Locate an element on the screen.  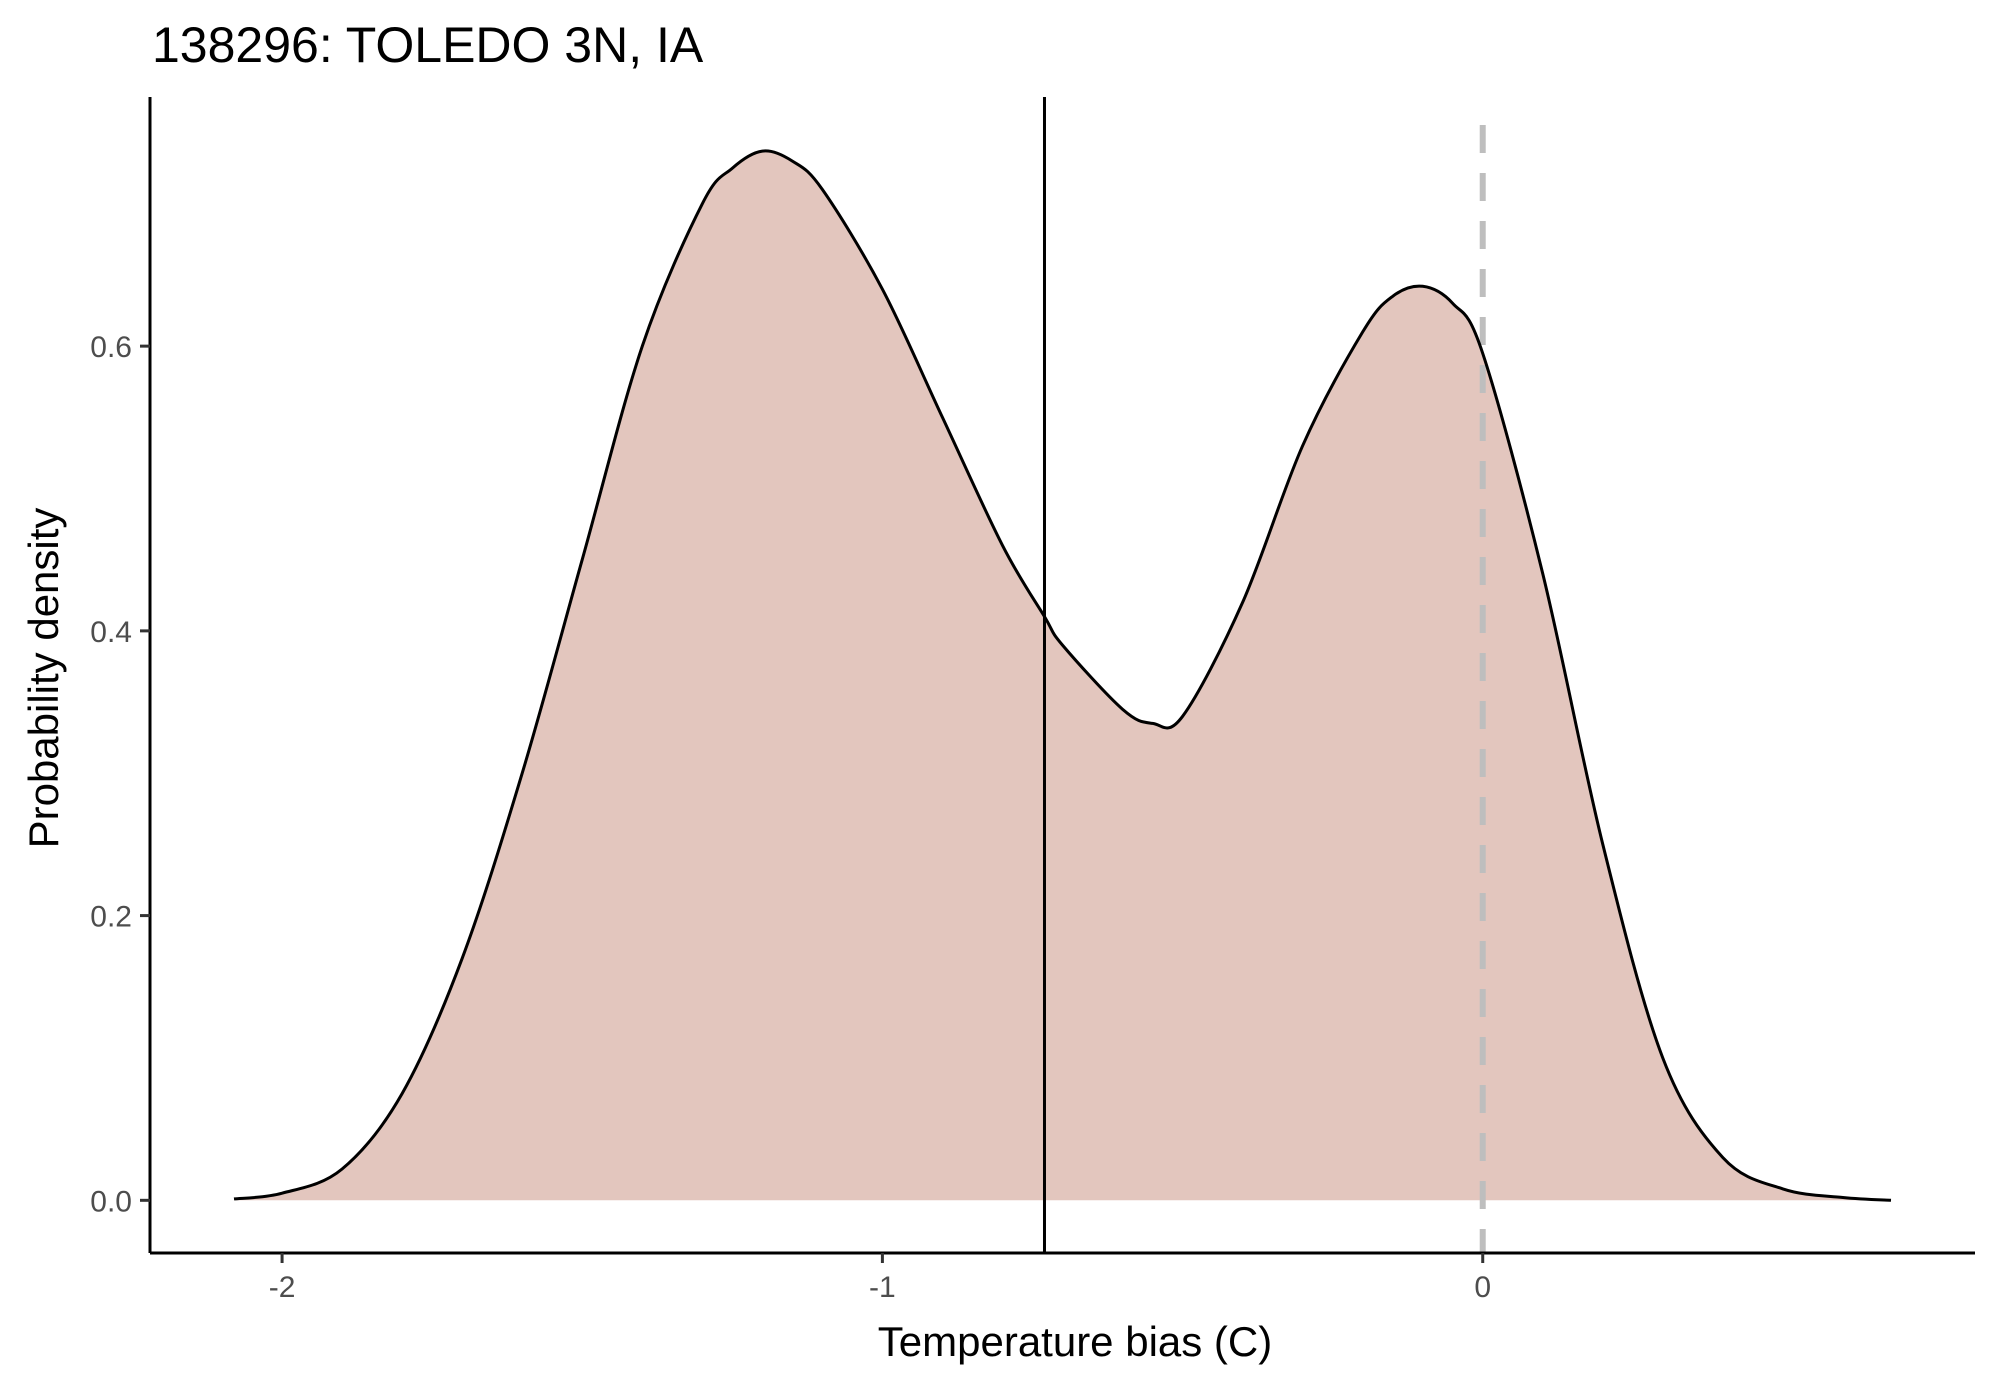
y-tick-label: 0.6 is located at coordinates (111, 347).